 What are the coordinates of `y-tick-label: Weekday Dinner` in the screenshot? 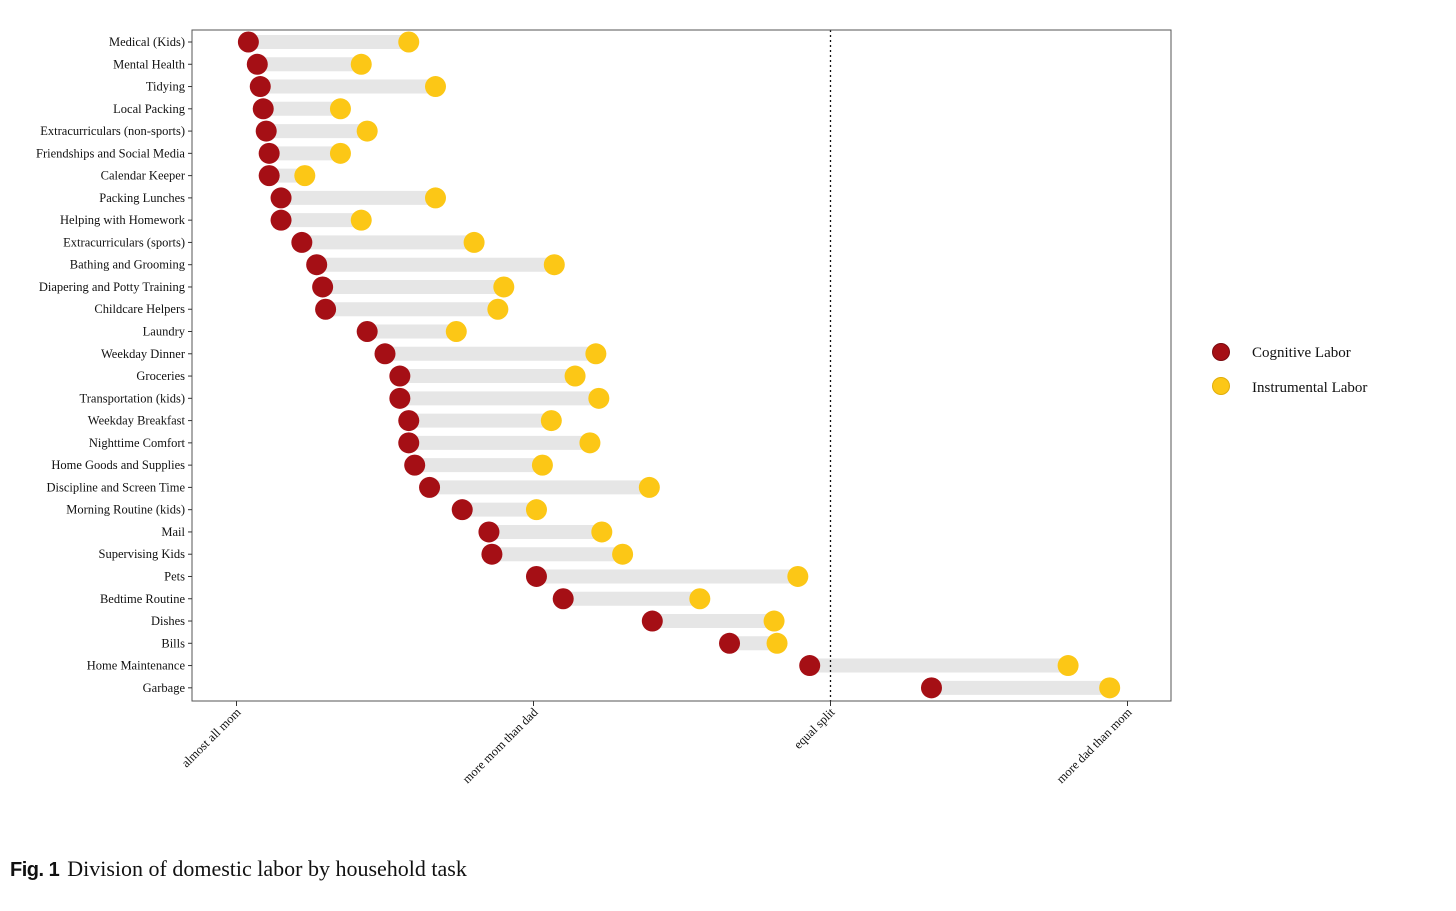 It's located at (143, 354).